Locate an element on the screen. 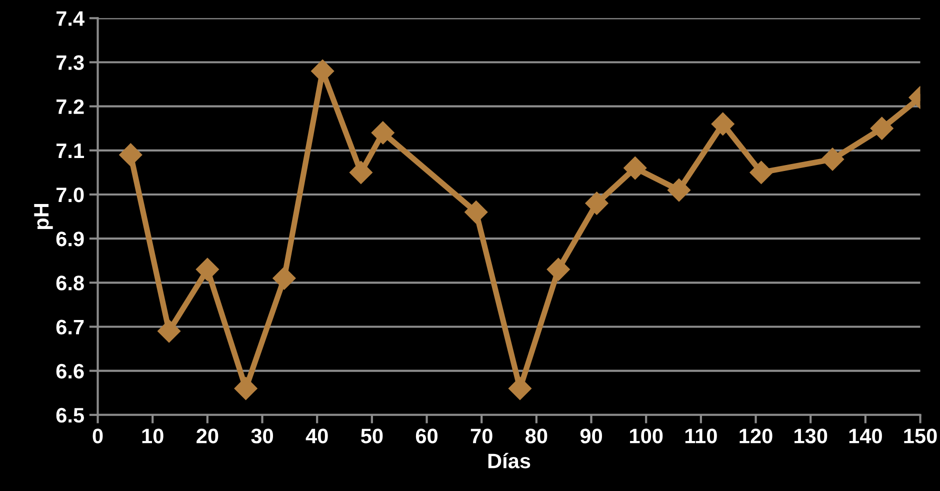 This screenshot has width=940, height=491. x-tick-label: 80 is located at coordinates (537, 436).